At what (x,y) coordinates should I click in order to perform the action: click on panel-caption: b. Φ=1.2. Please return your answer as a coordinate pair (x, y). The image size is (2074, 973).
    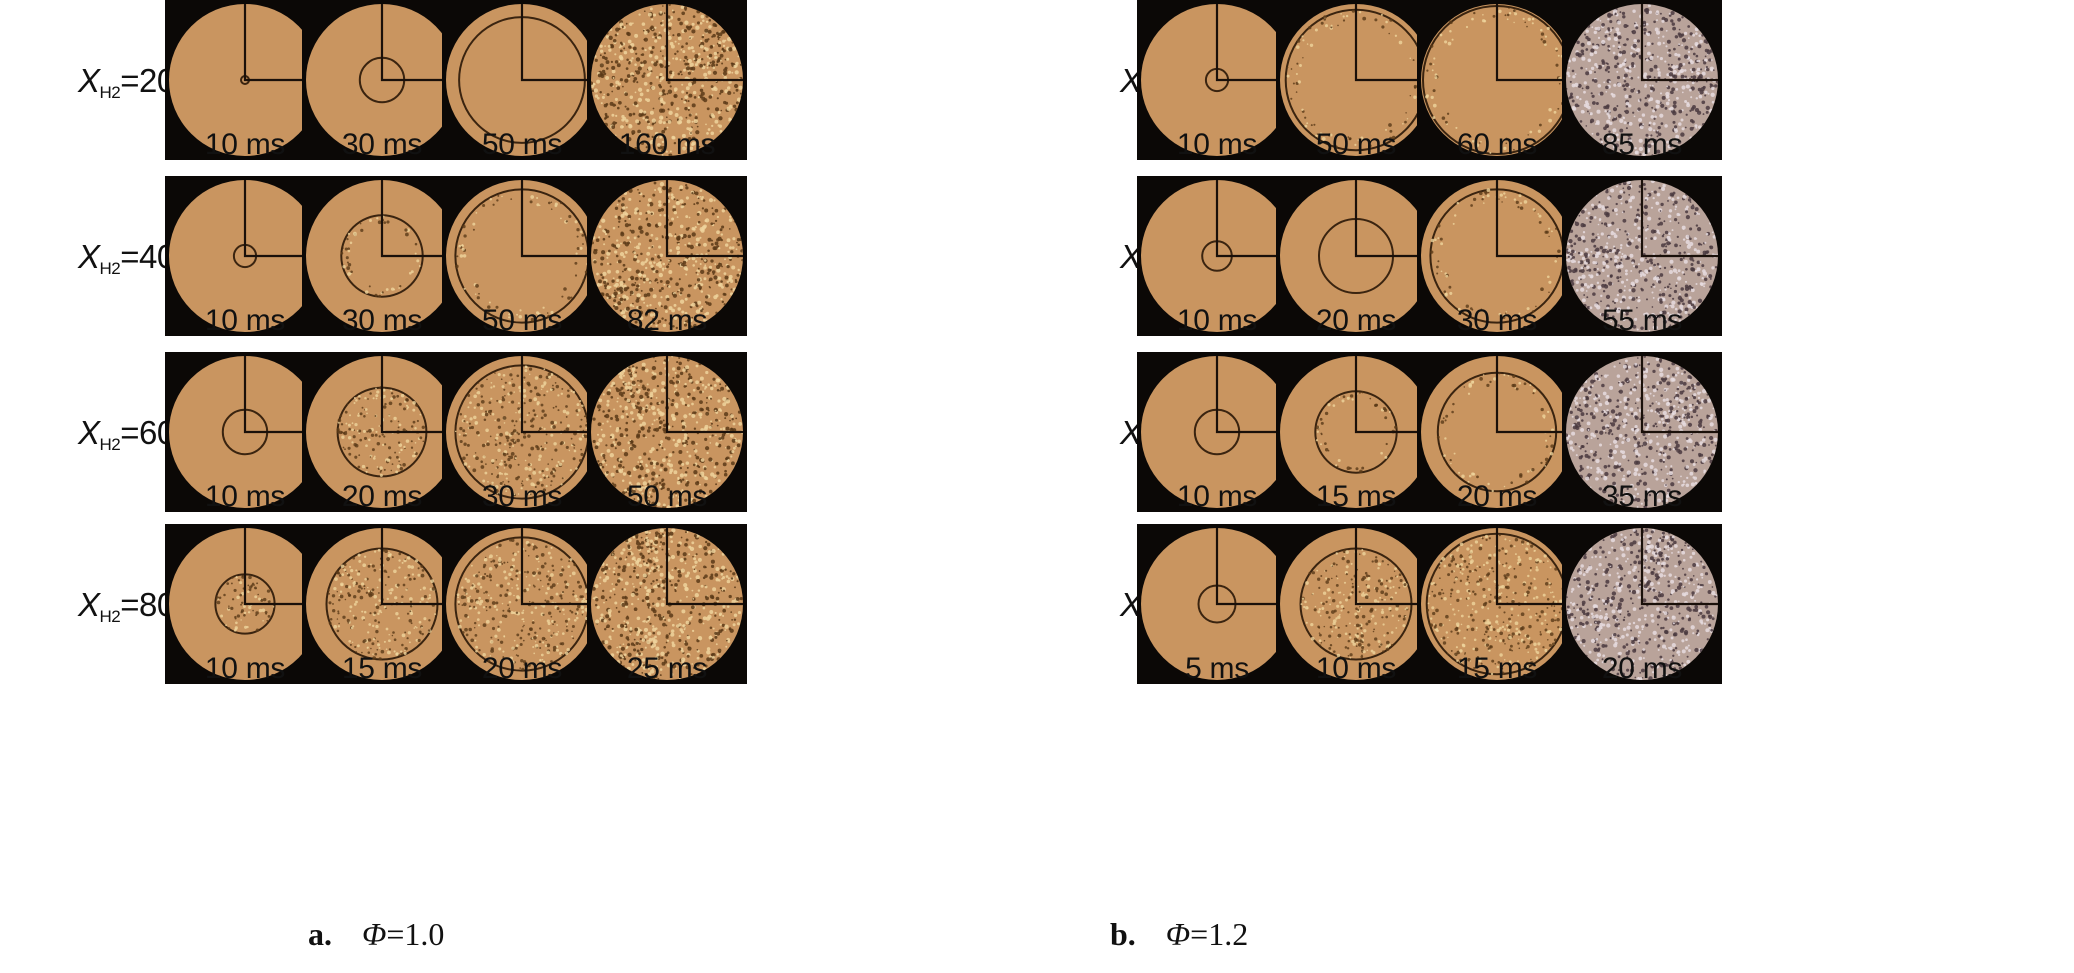
    Looking at the image, I should click on (1179, 934).